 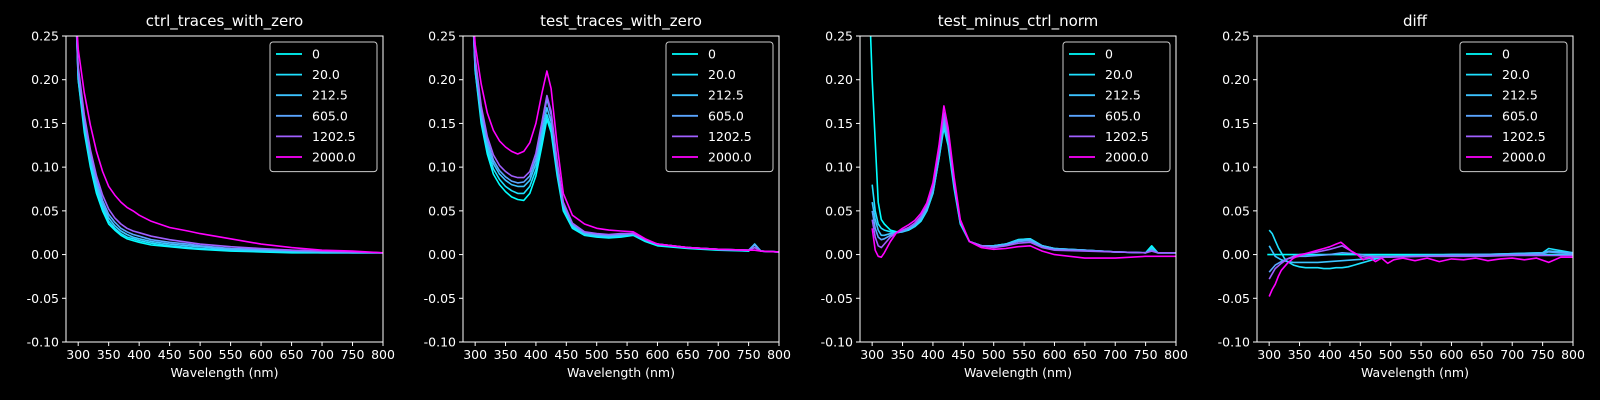 I want to click on chart-title: test_minus_ctrl_norm, so click(x=1018, y=21).